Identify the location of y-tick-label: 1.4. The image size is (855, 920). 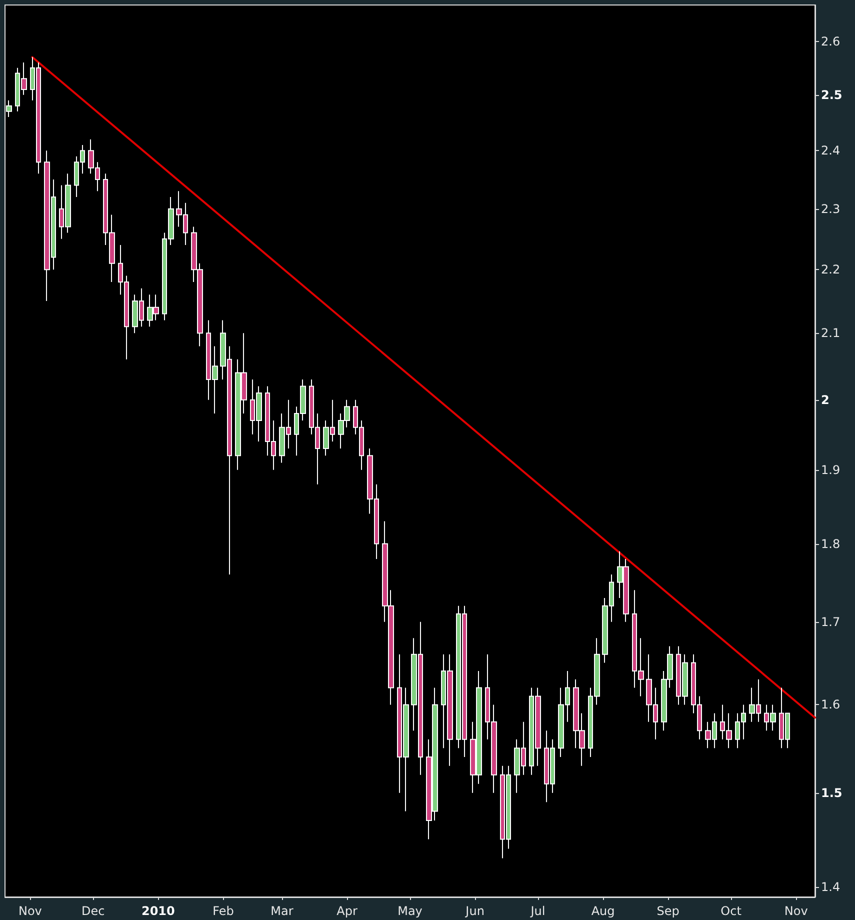
(830, 887).